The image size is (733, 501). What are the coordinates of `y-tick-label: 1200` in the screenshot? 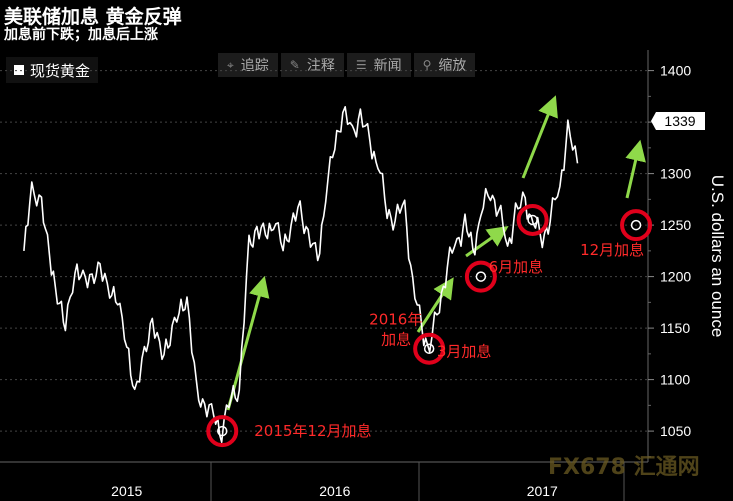 It's located at (675, 277).